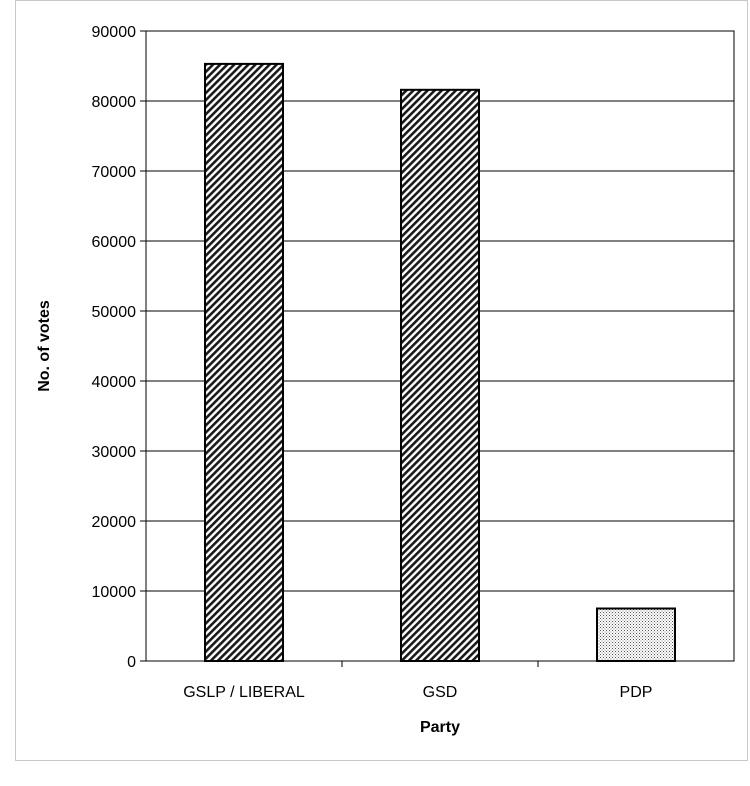 This screenshot has width=750, height=786. I want to click on y-axis-title: No. of votes, so click(44, 346).